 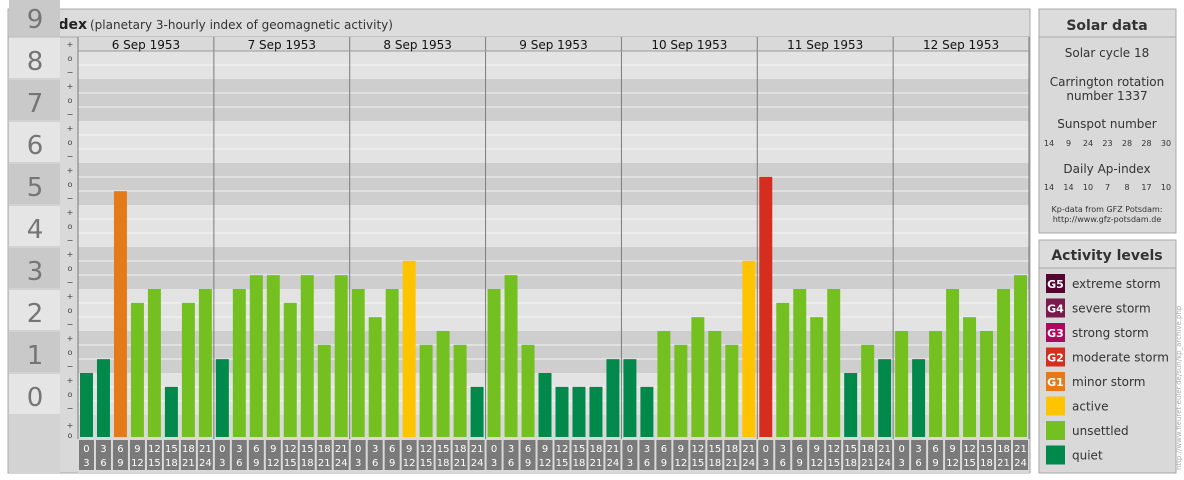 What do you see at coordinates (1111, 309) in the screenshot?
I see `legend-label: severe storm` at bounding box center [1111, 309].